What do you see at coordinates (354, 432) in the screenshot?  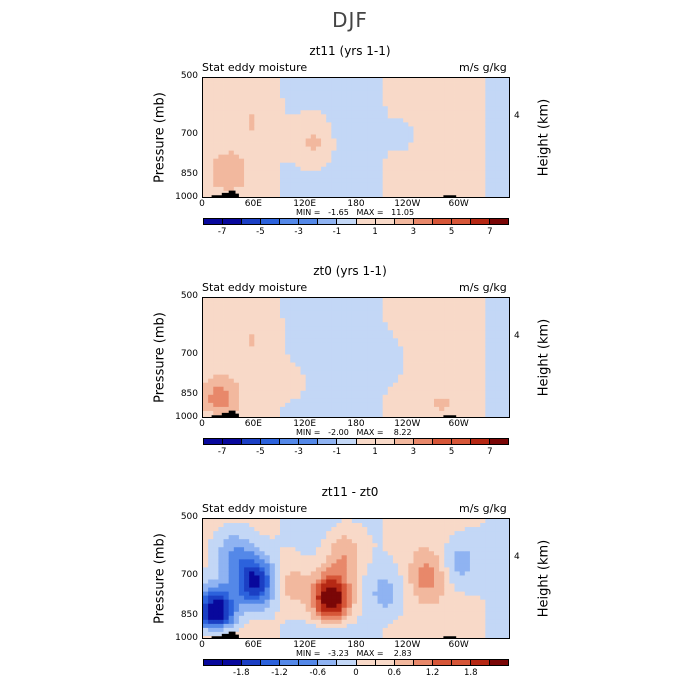 I see `min-max-text: MIN = -2.00 MAX = 8.22` at bounding box center [354, 432].